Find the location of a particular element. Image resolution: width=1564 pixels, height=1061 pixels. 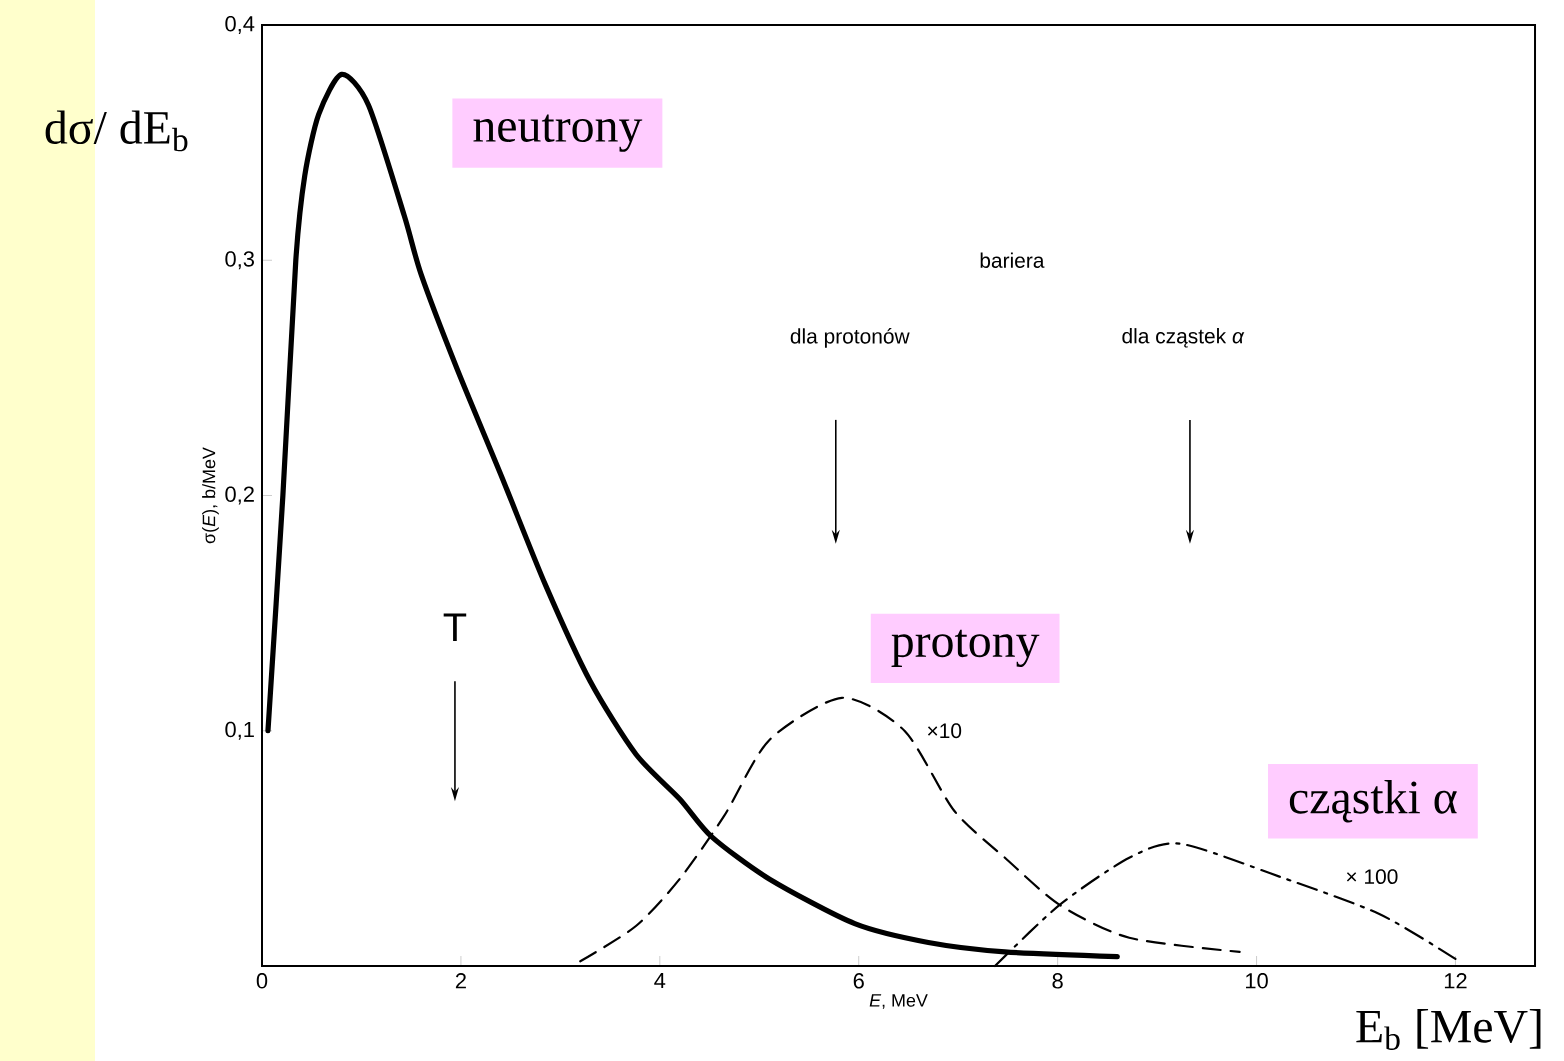

y-tick-label: 0,3 is located at coordinates (239, 260).